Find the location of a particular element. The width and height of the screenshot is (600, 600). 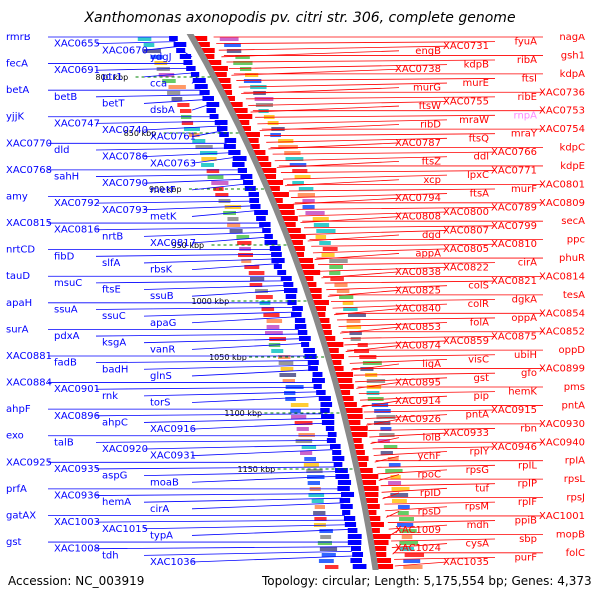

gene-label: ssuB is located at coordinates (162, 296).